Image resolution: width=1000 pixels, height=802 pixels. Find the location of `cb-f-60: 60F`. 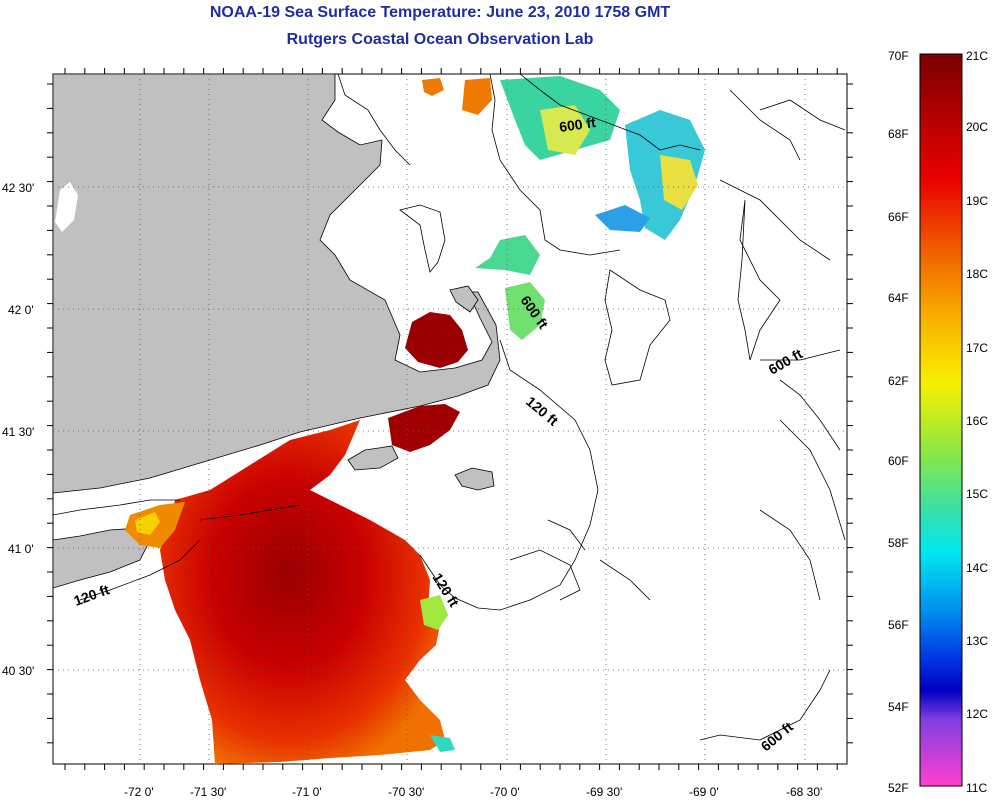

cb-f-60: 60F is located at coordinates (898, 461).